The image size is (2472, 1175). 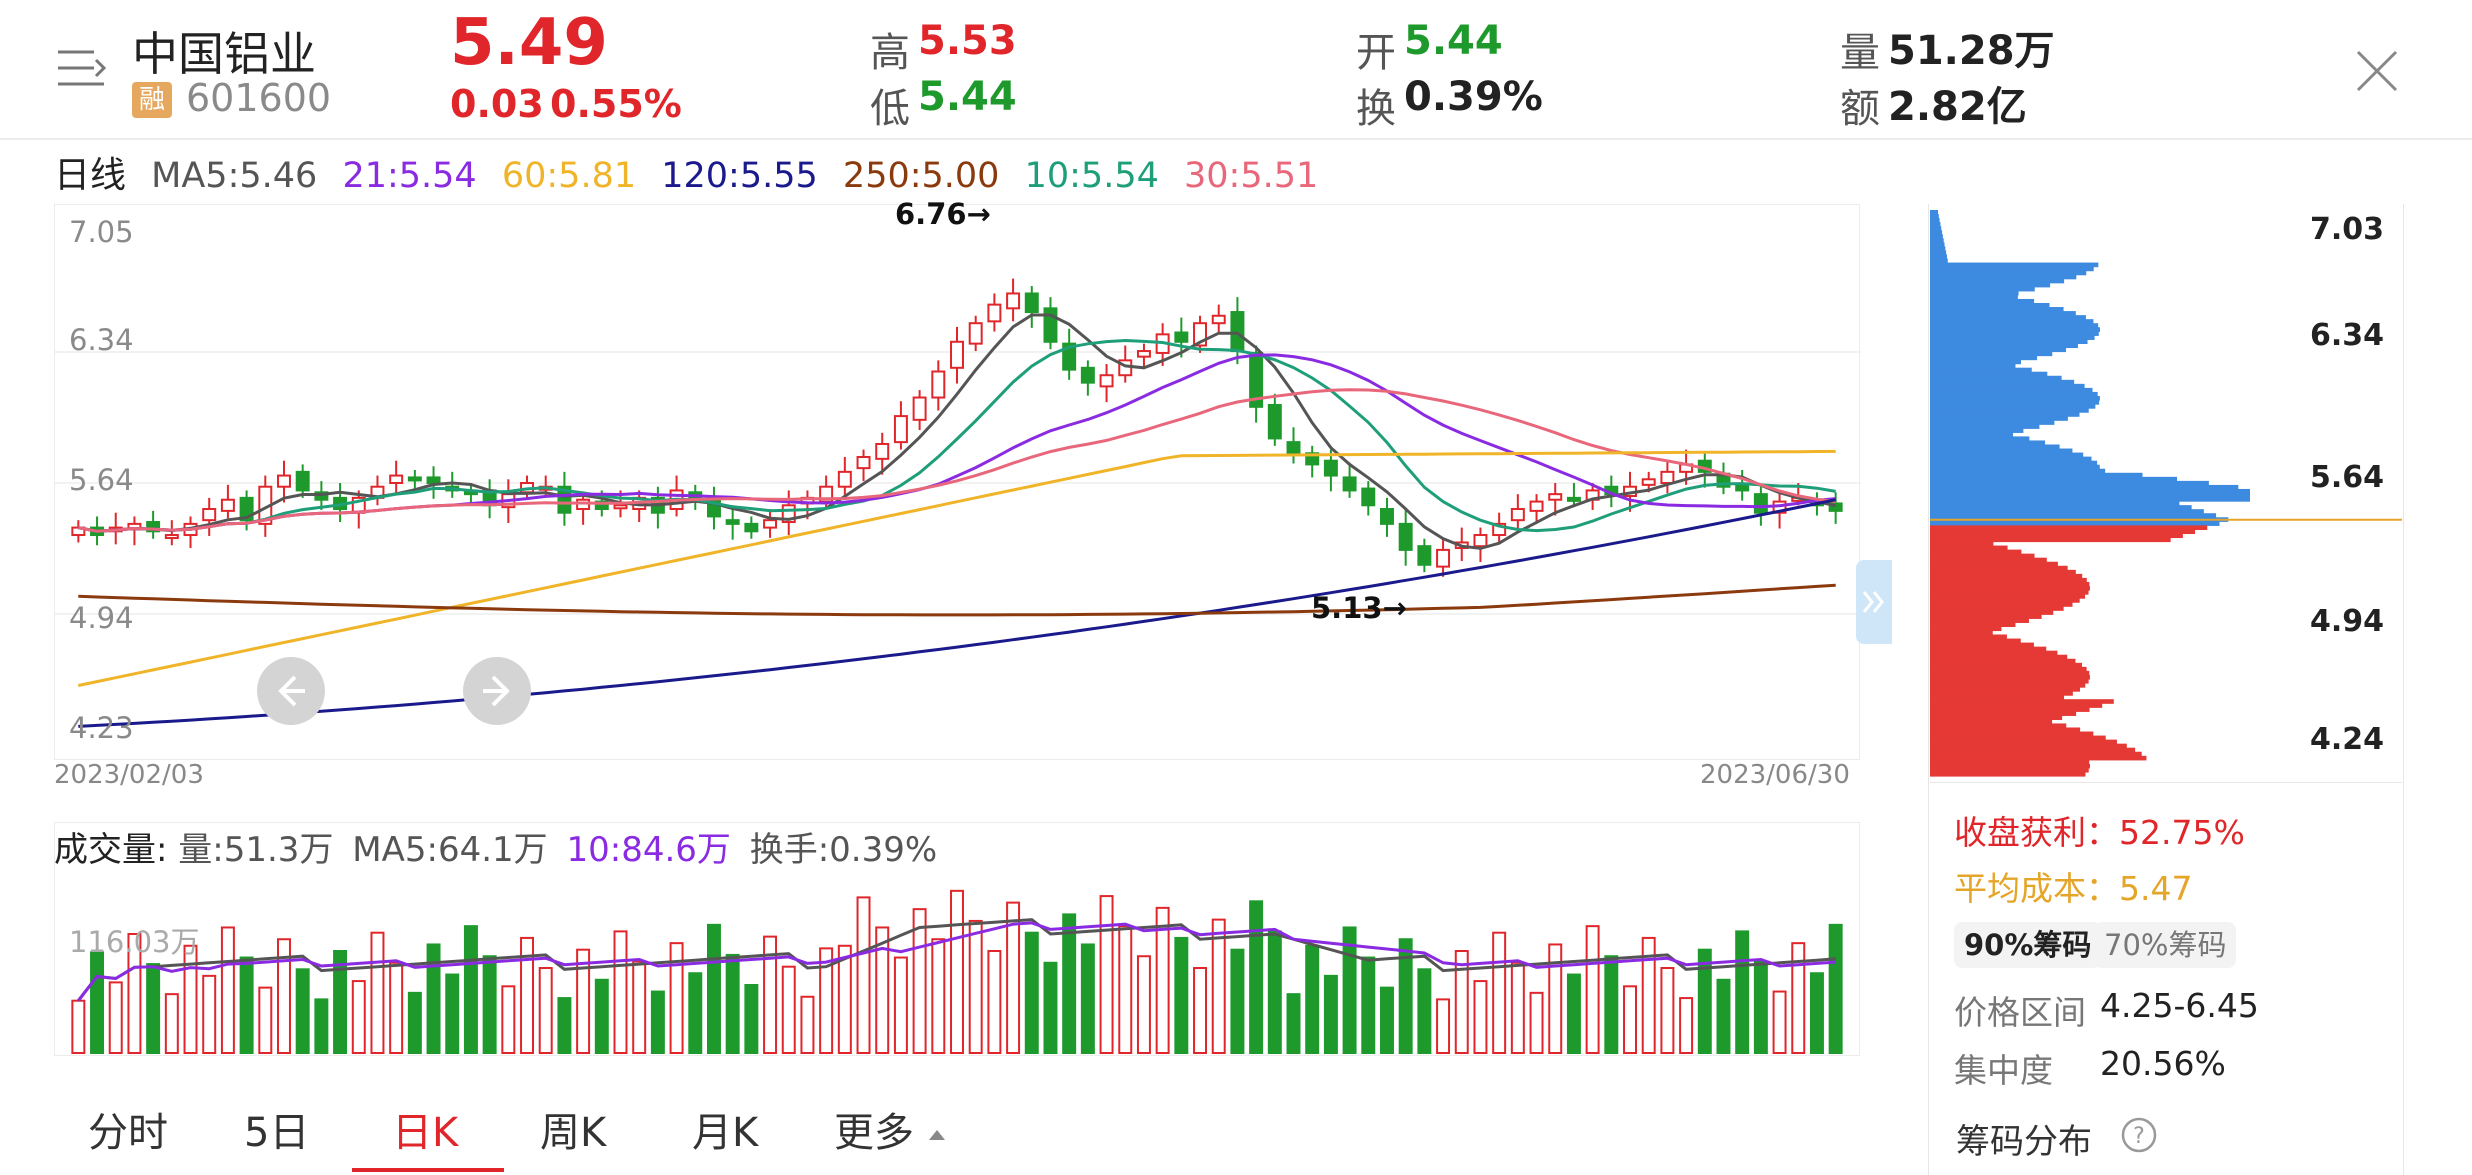 What do you see at coordinates (2346, 335) in the screenshot?
I see `chip-price-label-2: 6.34` at bounding box center [2346, 335].